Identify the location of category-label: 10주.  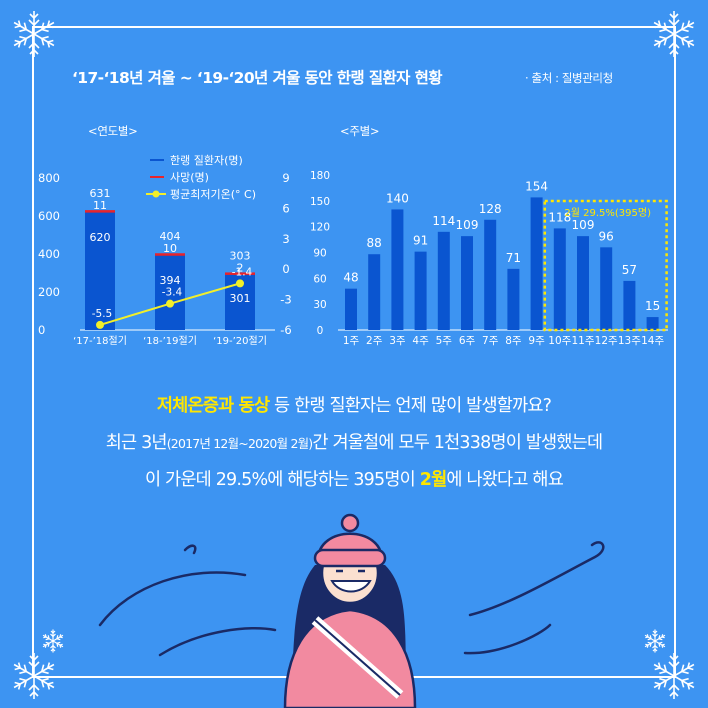
(559, 341).